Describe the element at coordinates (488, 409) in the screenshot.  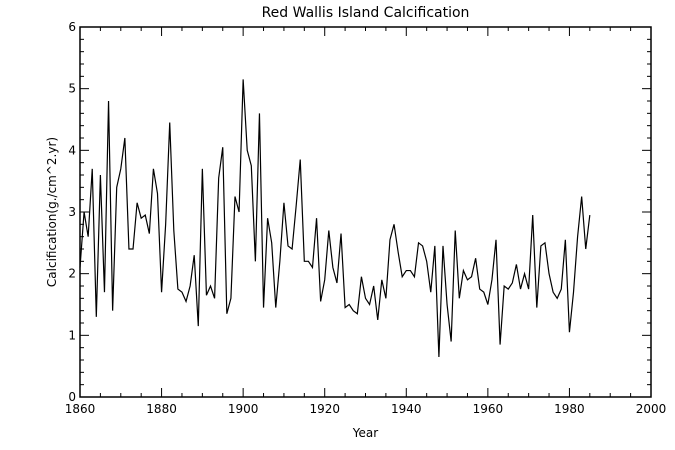
I see `x-tick-label: 1960` at that location.